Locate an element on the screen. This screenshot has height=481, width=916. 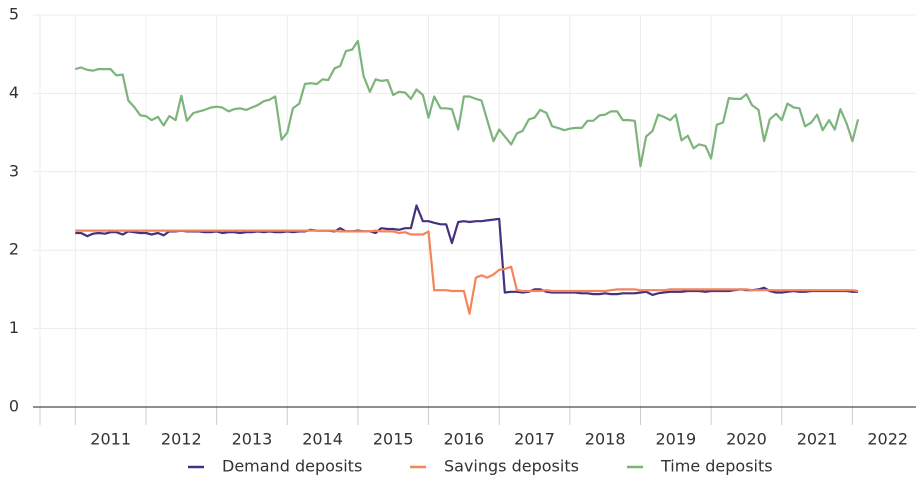
x-tick-label: 2011 is located at coordinates (110, 439).